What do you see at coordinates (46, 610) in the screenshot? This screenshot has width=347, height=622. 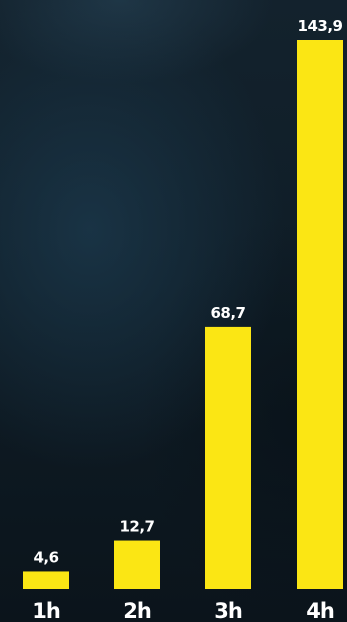 I see `category-label-1h: 1h` at bounding box center [46, 610].